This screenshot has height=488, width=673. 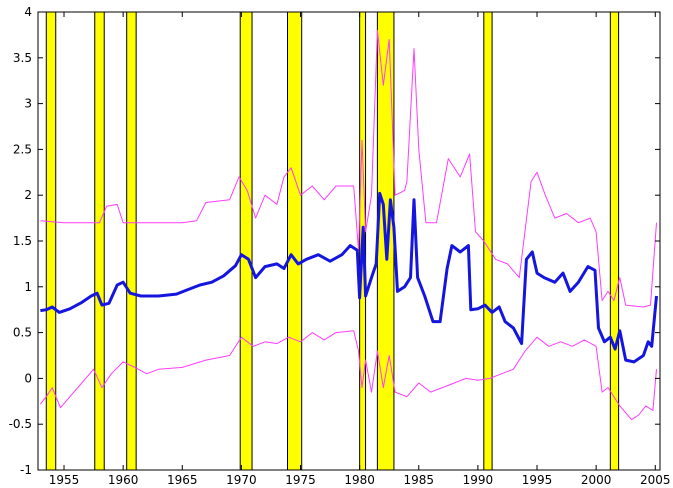 I want to click on x-tick-label: 1970, so click(x=241, y=480).